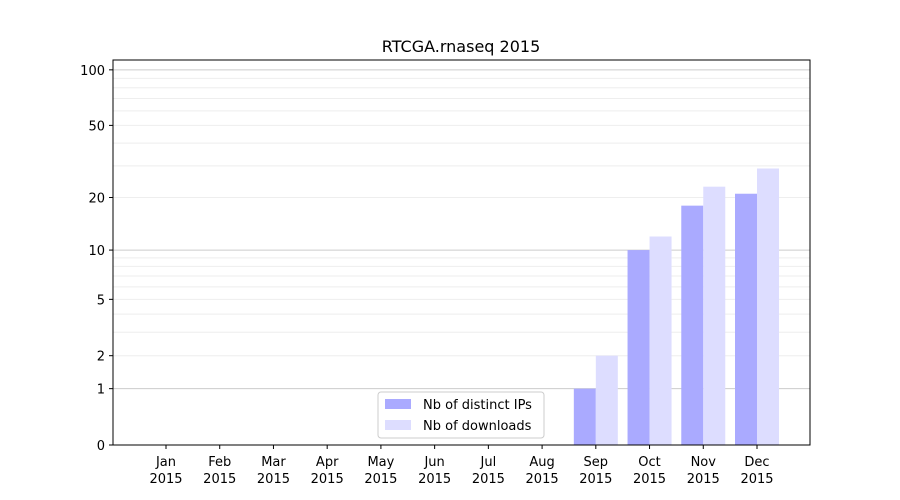 The height and width of the screenshot is (500, 900). Describe the element at coordinates (704, 462) in the screenshot. I see `x-tick-label-month: Nov` at that location.